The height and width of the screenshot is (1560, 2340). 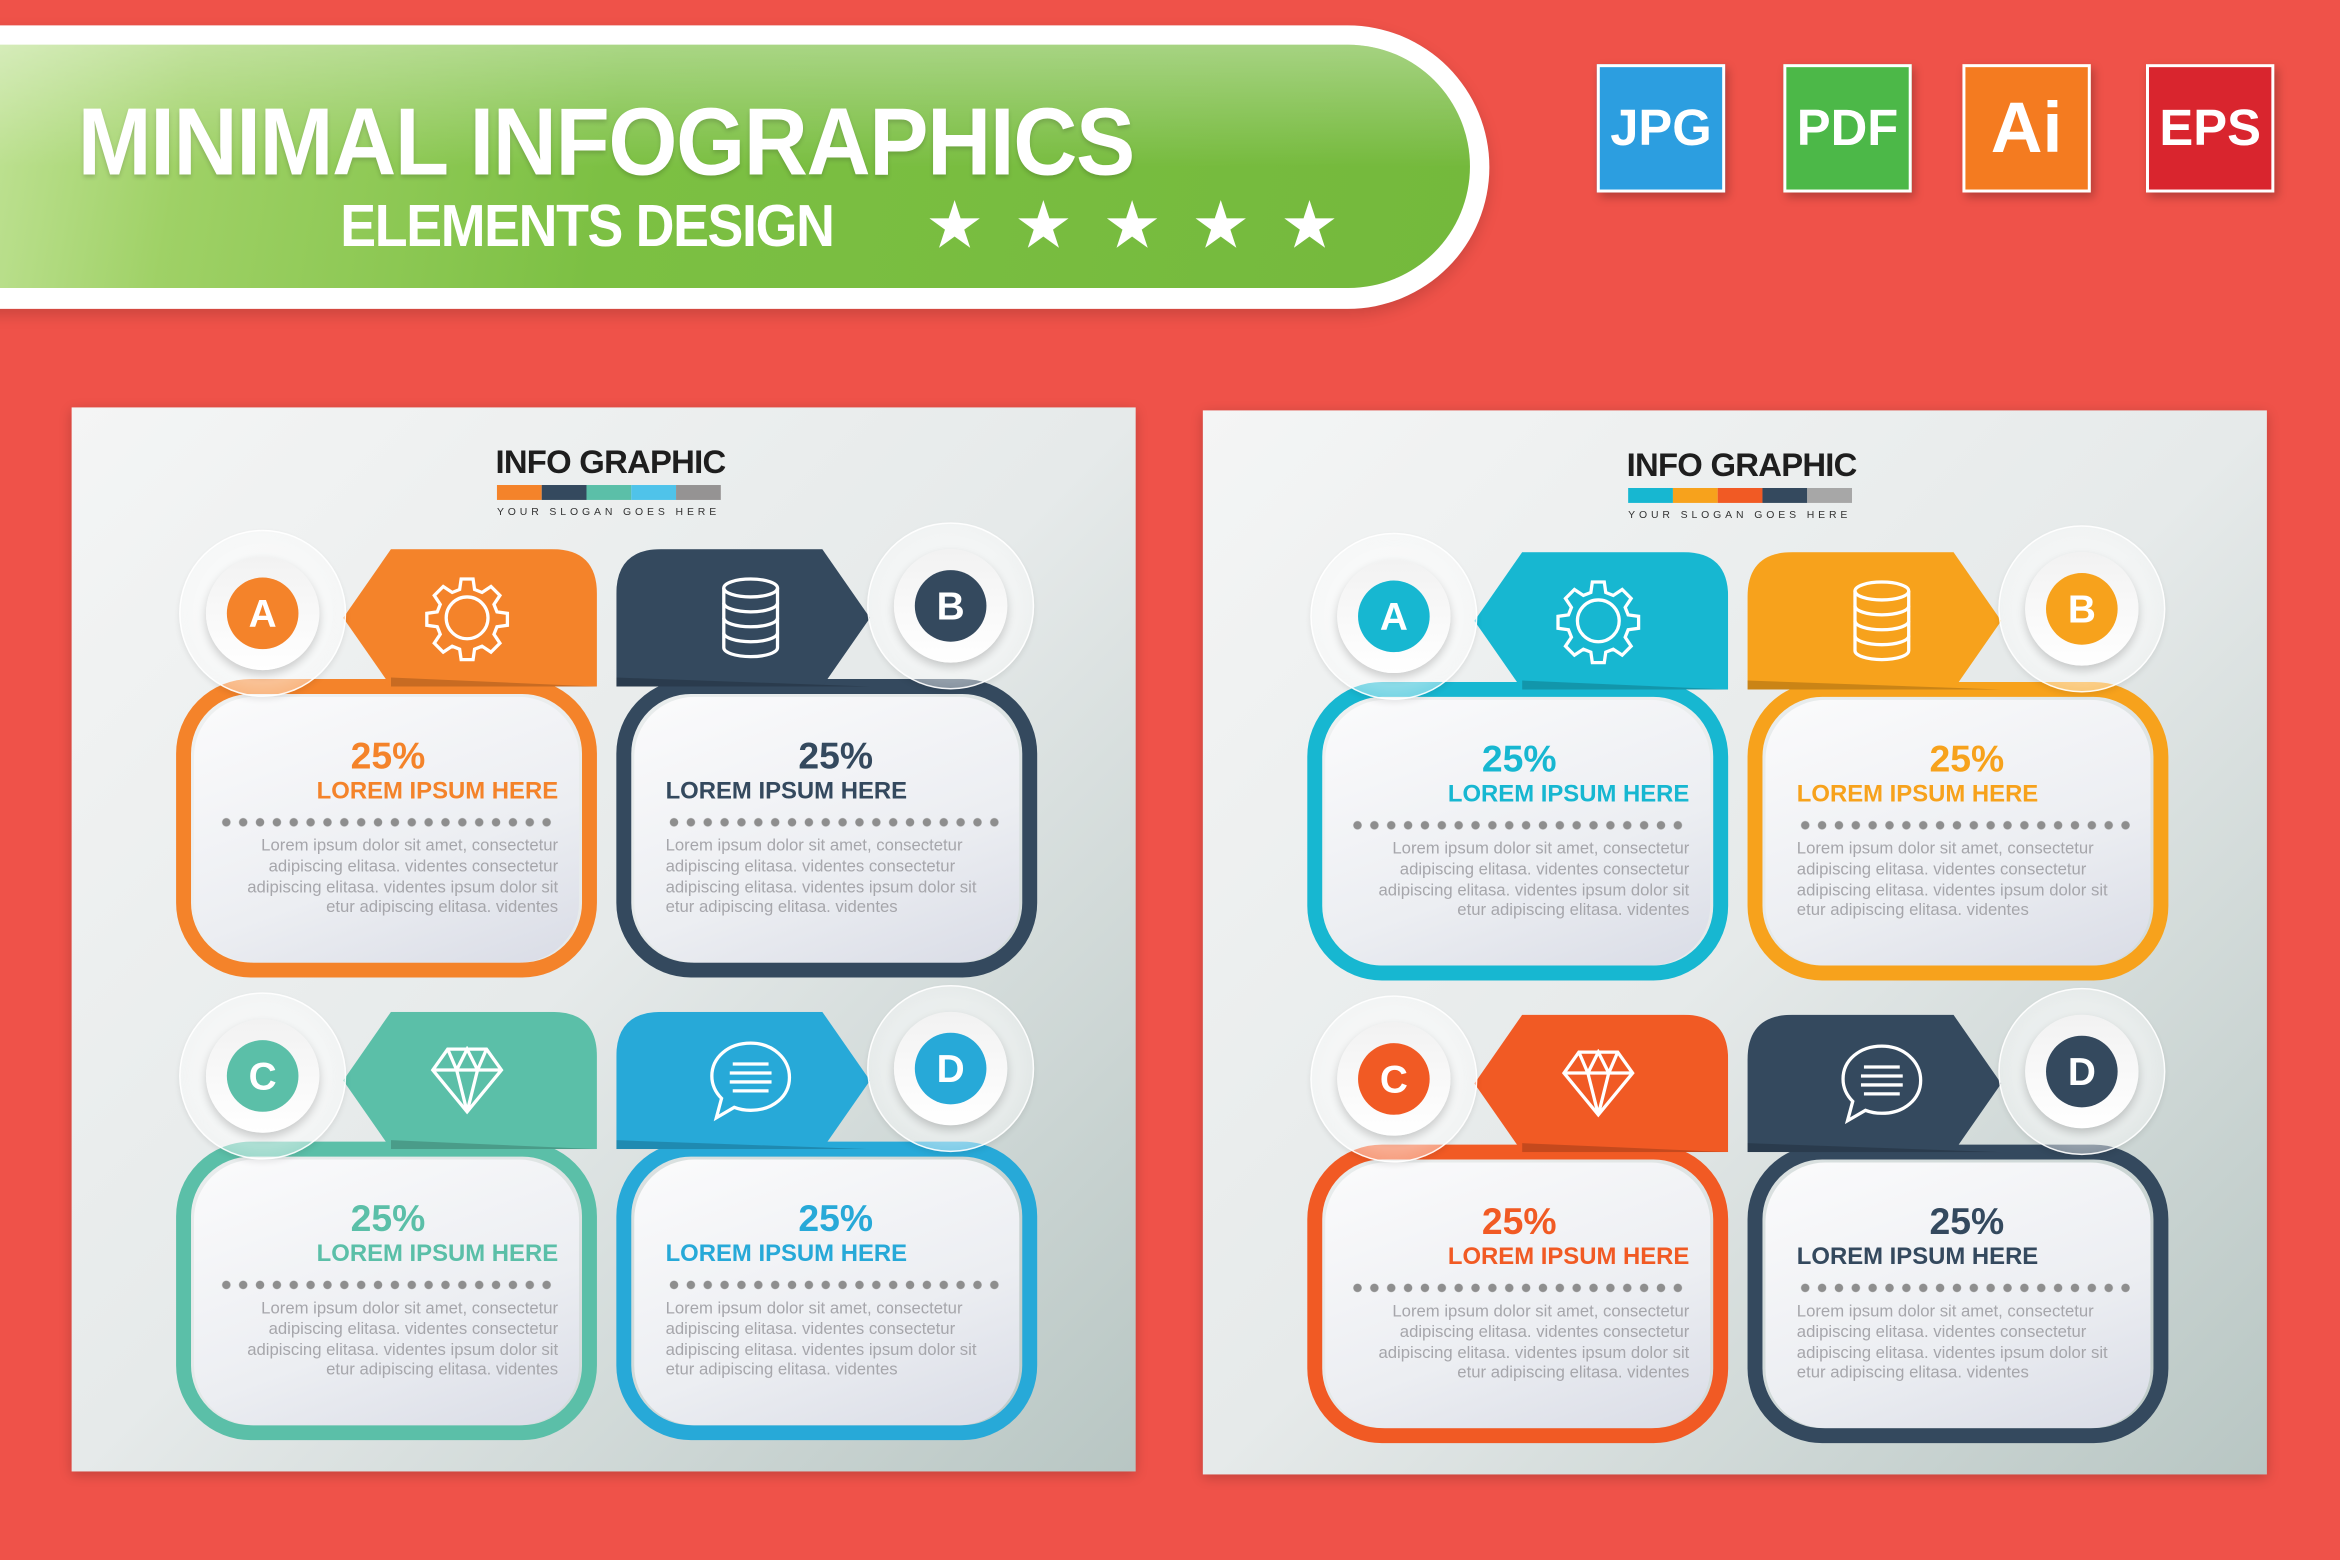 I want to click on banner, so click(x=735, y=166).